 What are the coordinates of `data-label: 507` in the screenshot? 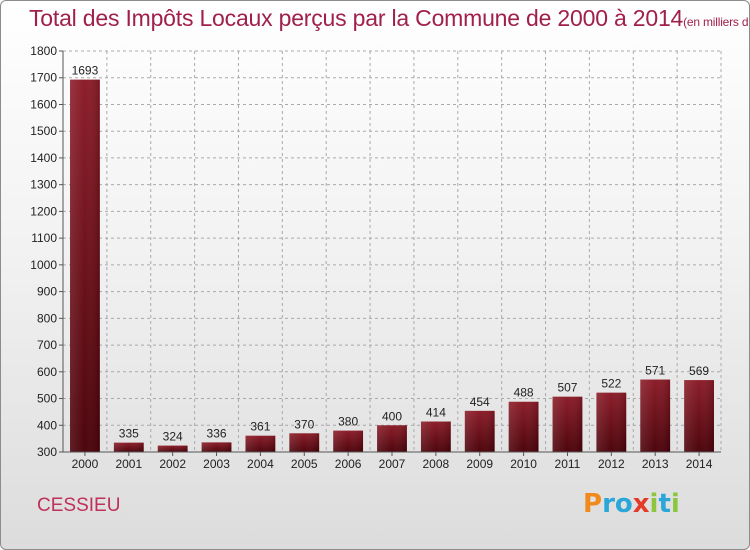 It's located at (567, 388).